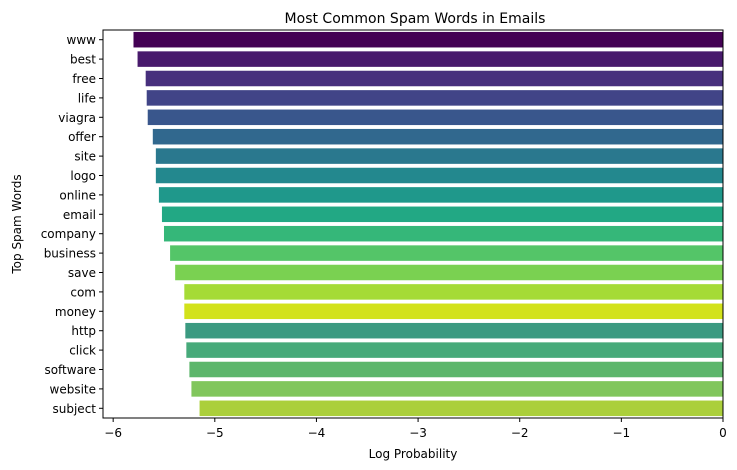  Describe the element at coordinates (82, 137) in the screenshot. I see `y-tick-label: offer` at that location.